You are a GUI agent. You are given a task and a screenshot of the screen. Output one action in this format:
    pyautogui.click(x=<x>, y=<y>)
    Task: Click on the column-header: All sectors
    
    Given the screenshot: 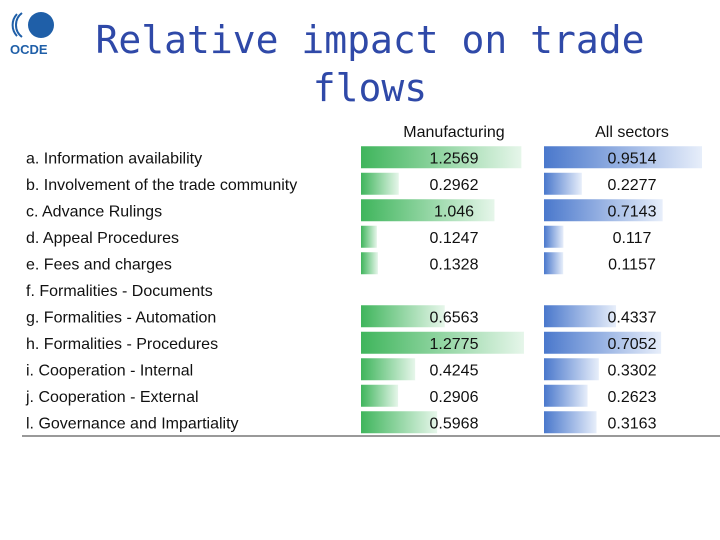 What is the action you would take?
    pyautogui.click(x=632, y=132)
    